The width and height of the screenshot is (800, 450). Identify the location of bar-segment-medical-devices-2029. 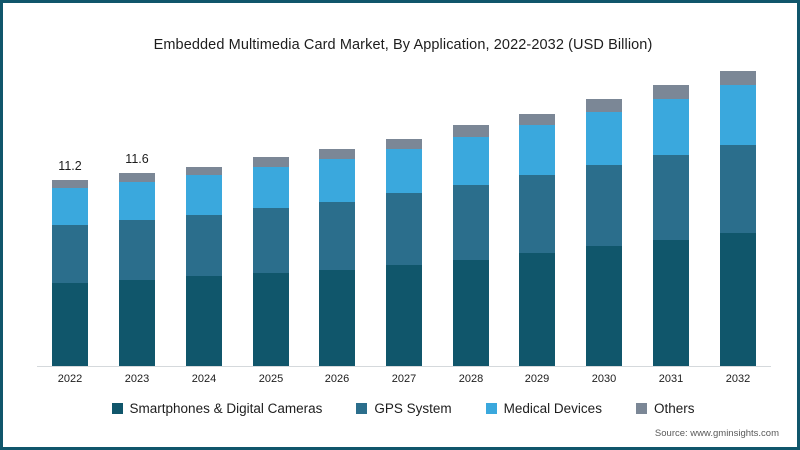
(537, 150).